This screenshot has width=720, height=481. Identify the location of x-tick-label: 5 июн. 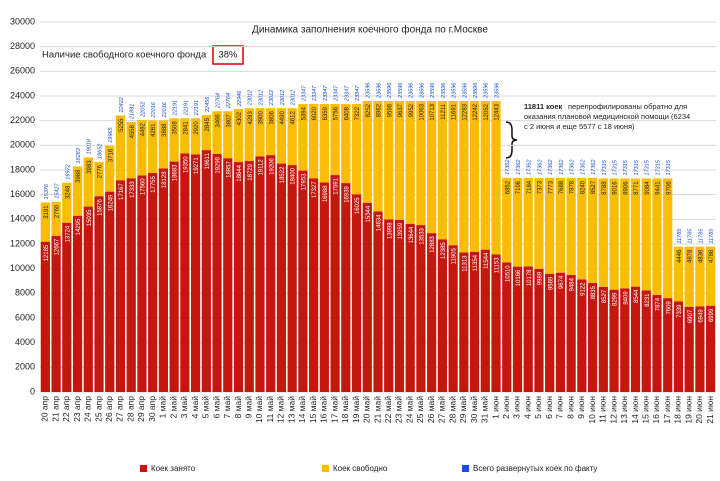
(538, 407).